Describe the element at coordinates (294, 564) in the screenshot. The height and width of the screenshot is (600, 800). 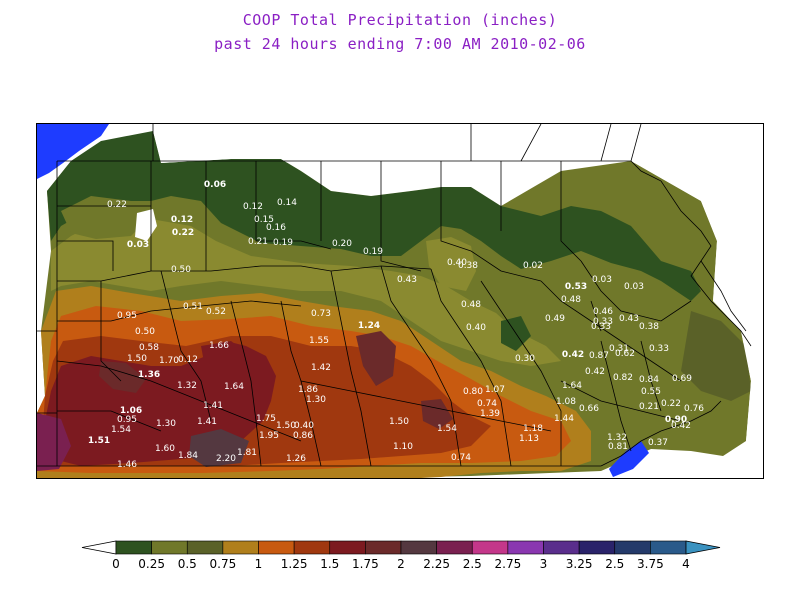
I see `legend-label: 1.25` at that location.